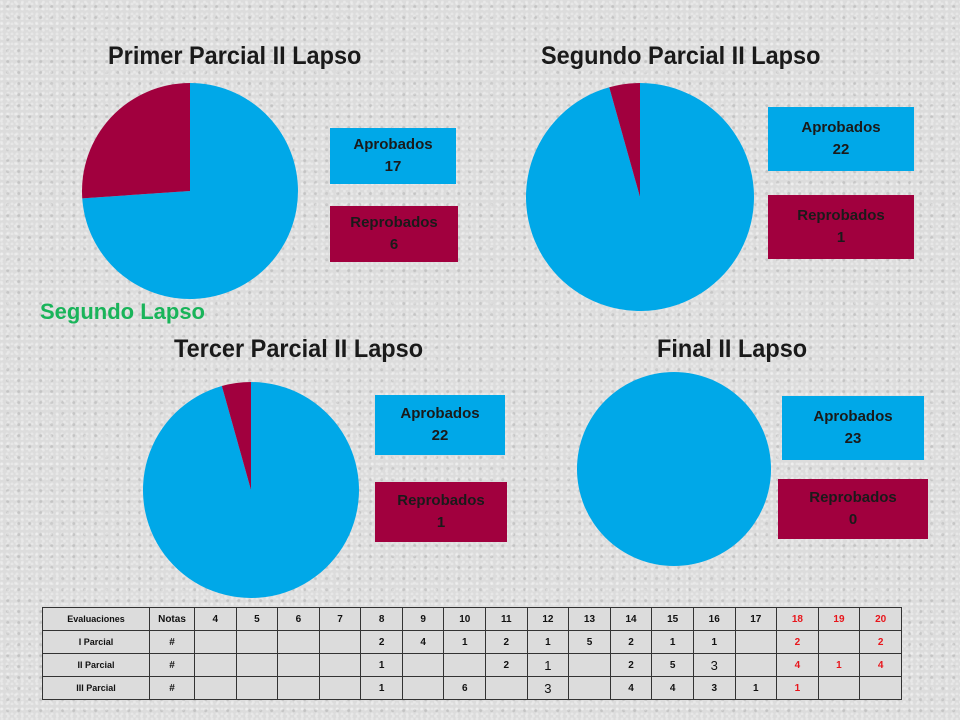  I want to click on grade-header: 15, so click(672, 619).